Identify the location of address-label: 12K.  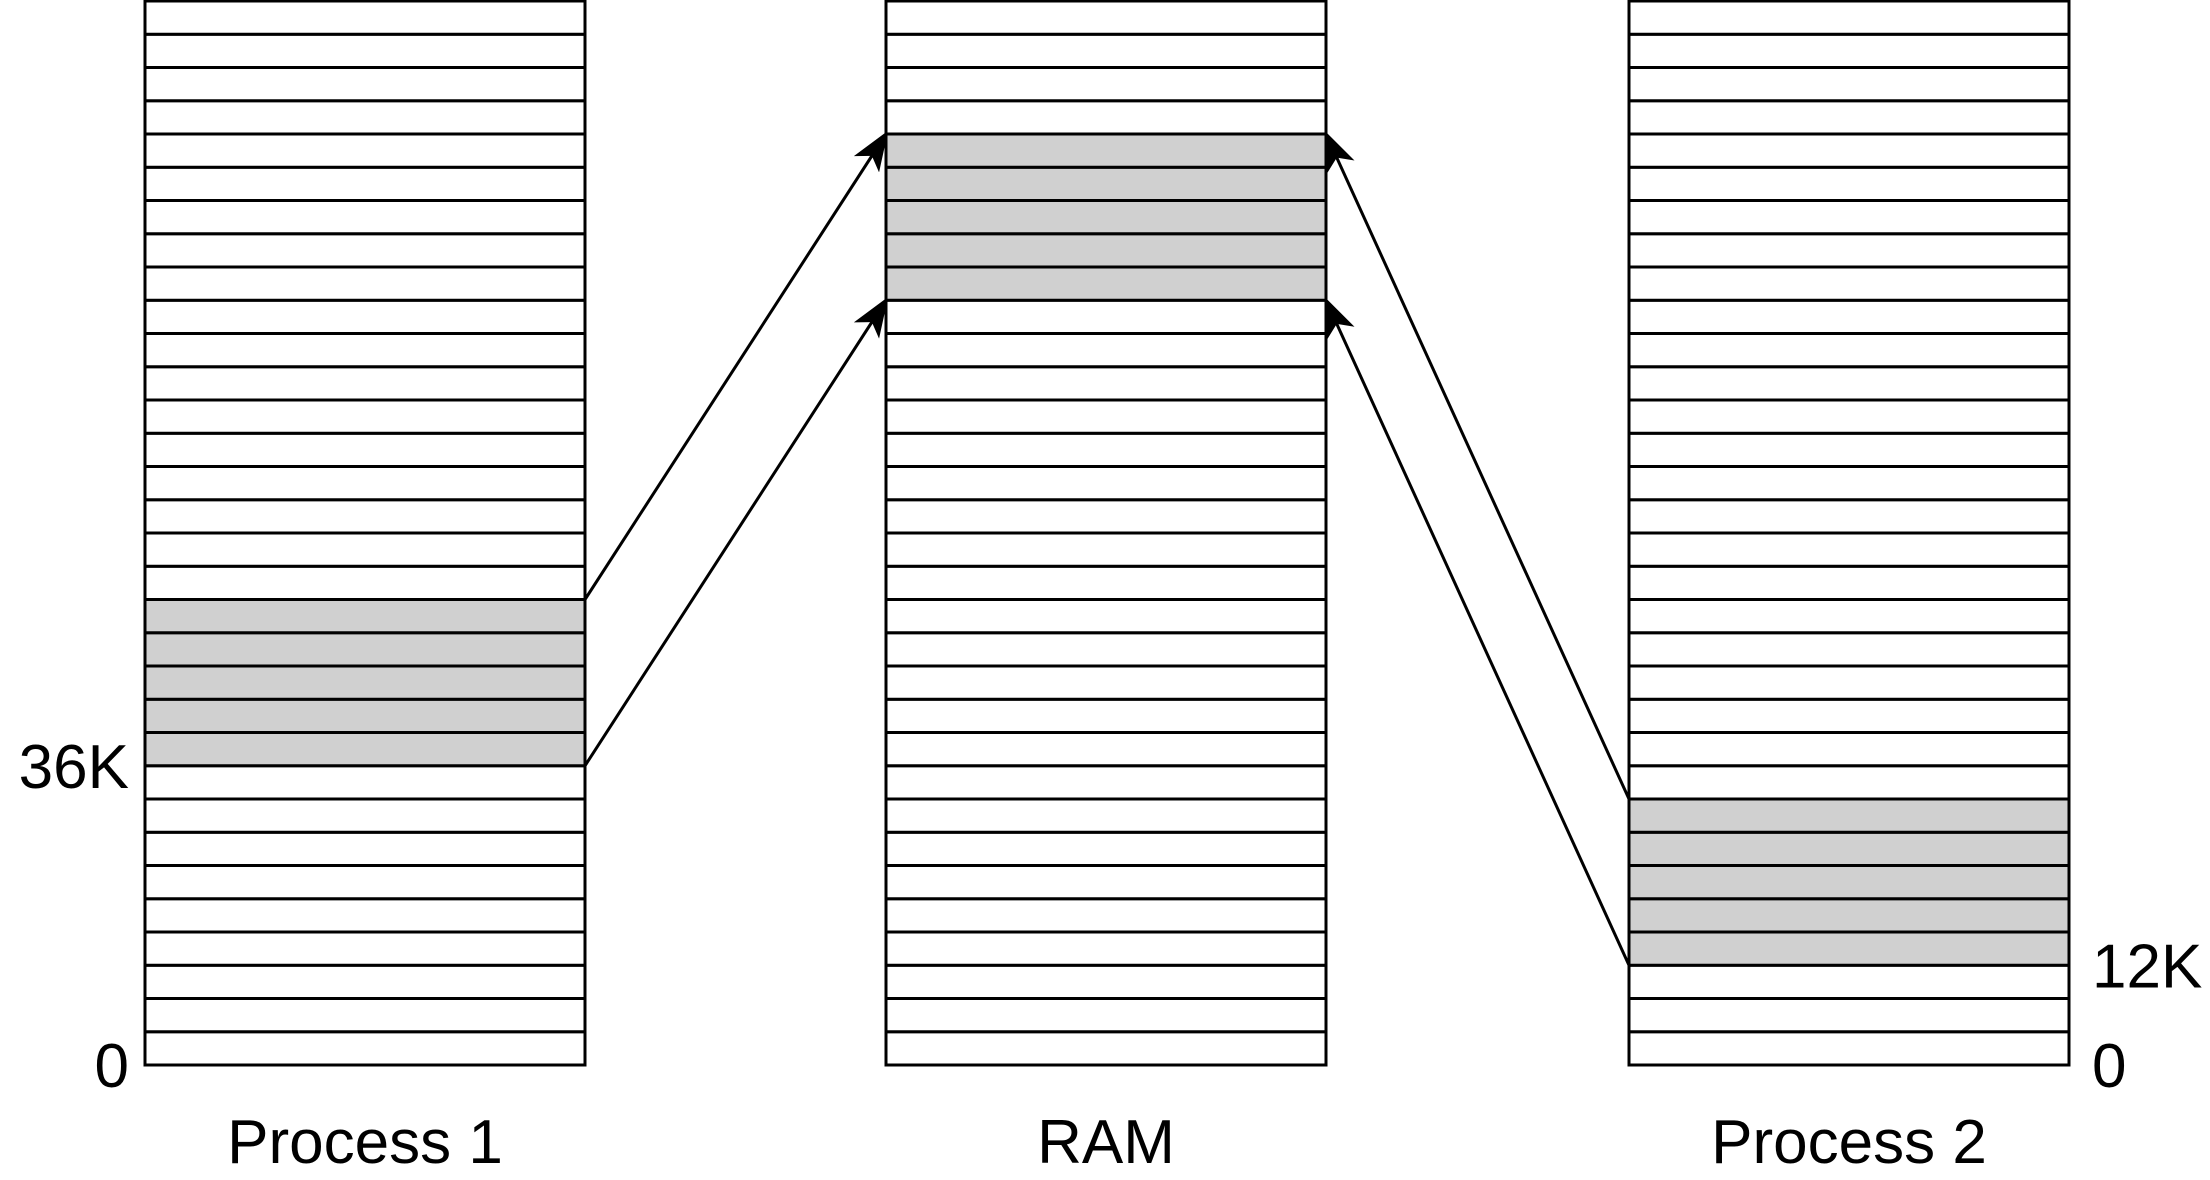
(2147, 966).